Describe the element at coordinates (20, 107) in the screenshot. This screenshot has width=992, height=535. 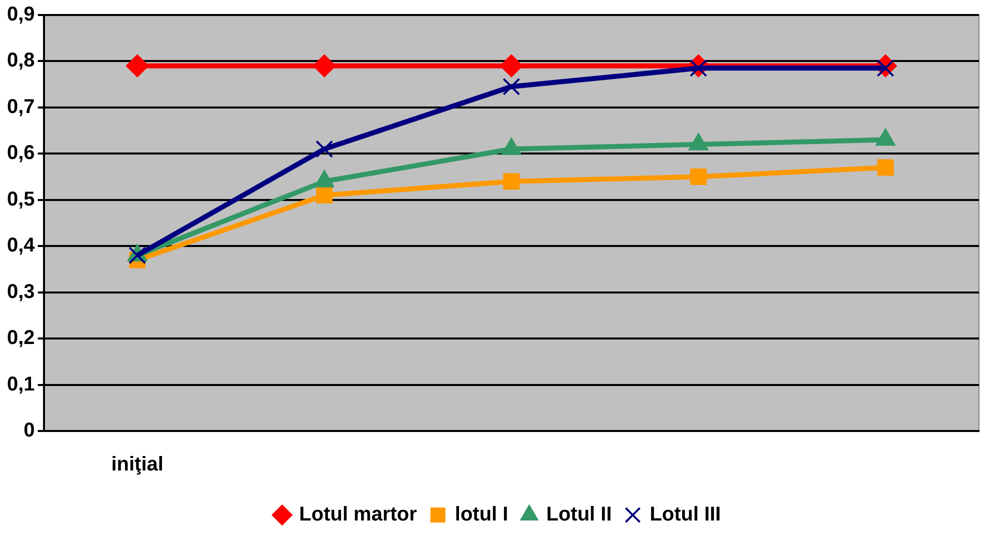
I see `y-tick-label: 0,7` at that location.